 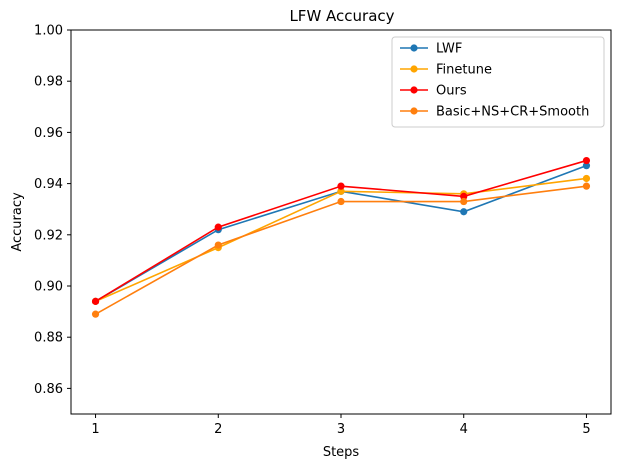 I want to click on legend-item-finetune: Finetune, so click(x=446, y=70).